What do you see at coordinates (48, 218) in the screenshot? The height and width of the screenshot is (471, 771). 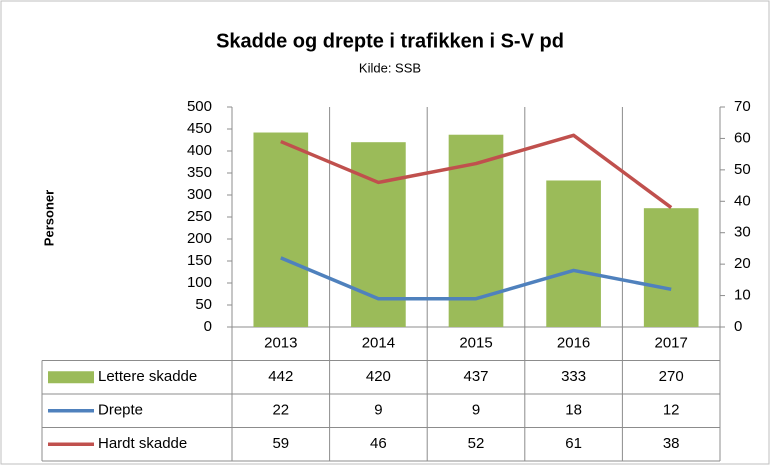 I see `y-axis-label: Personer` at bounding box center [48, 218].